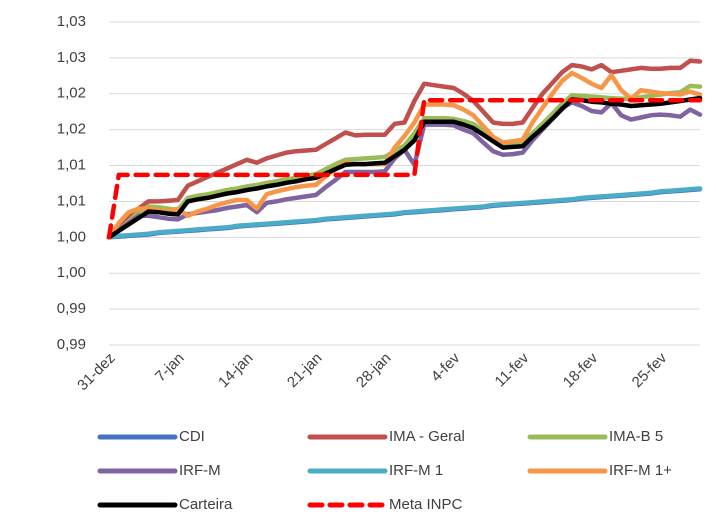 This screenshot has height=516, width=716. I want to click on x-tick-label: 14-jan, so click(236, 371).